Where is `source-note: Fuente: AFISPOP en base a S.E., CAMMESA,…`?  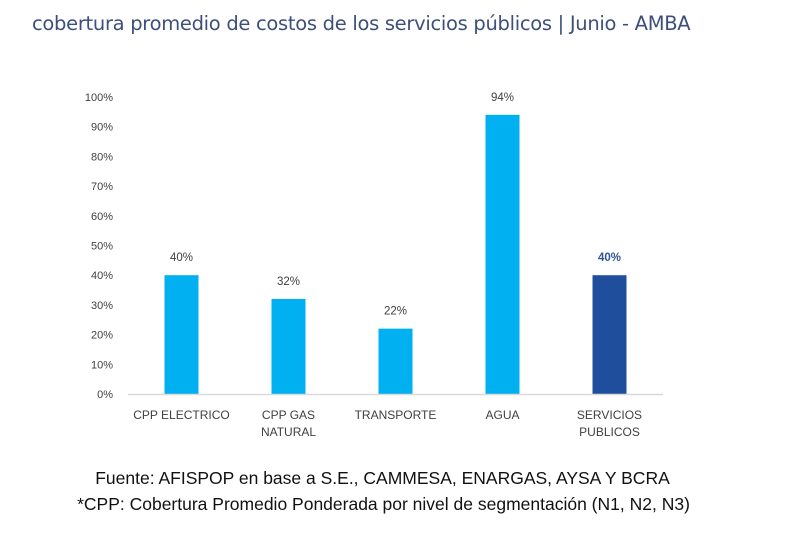 source-note: Fuente: AFISPOP en base a S.E., CAMMESA,… is located at coordinates (382, 478).